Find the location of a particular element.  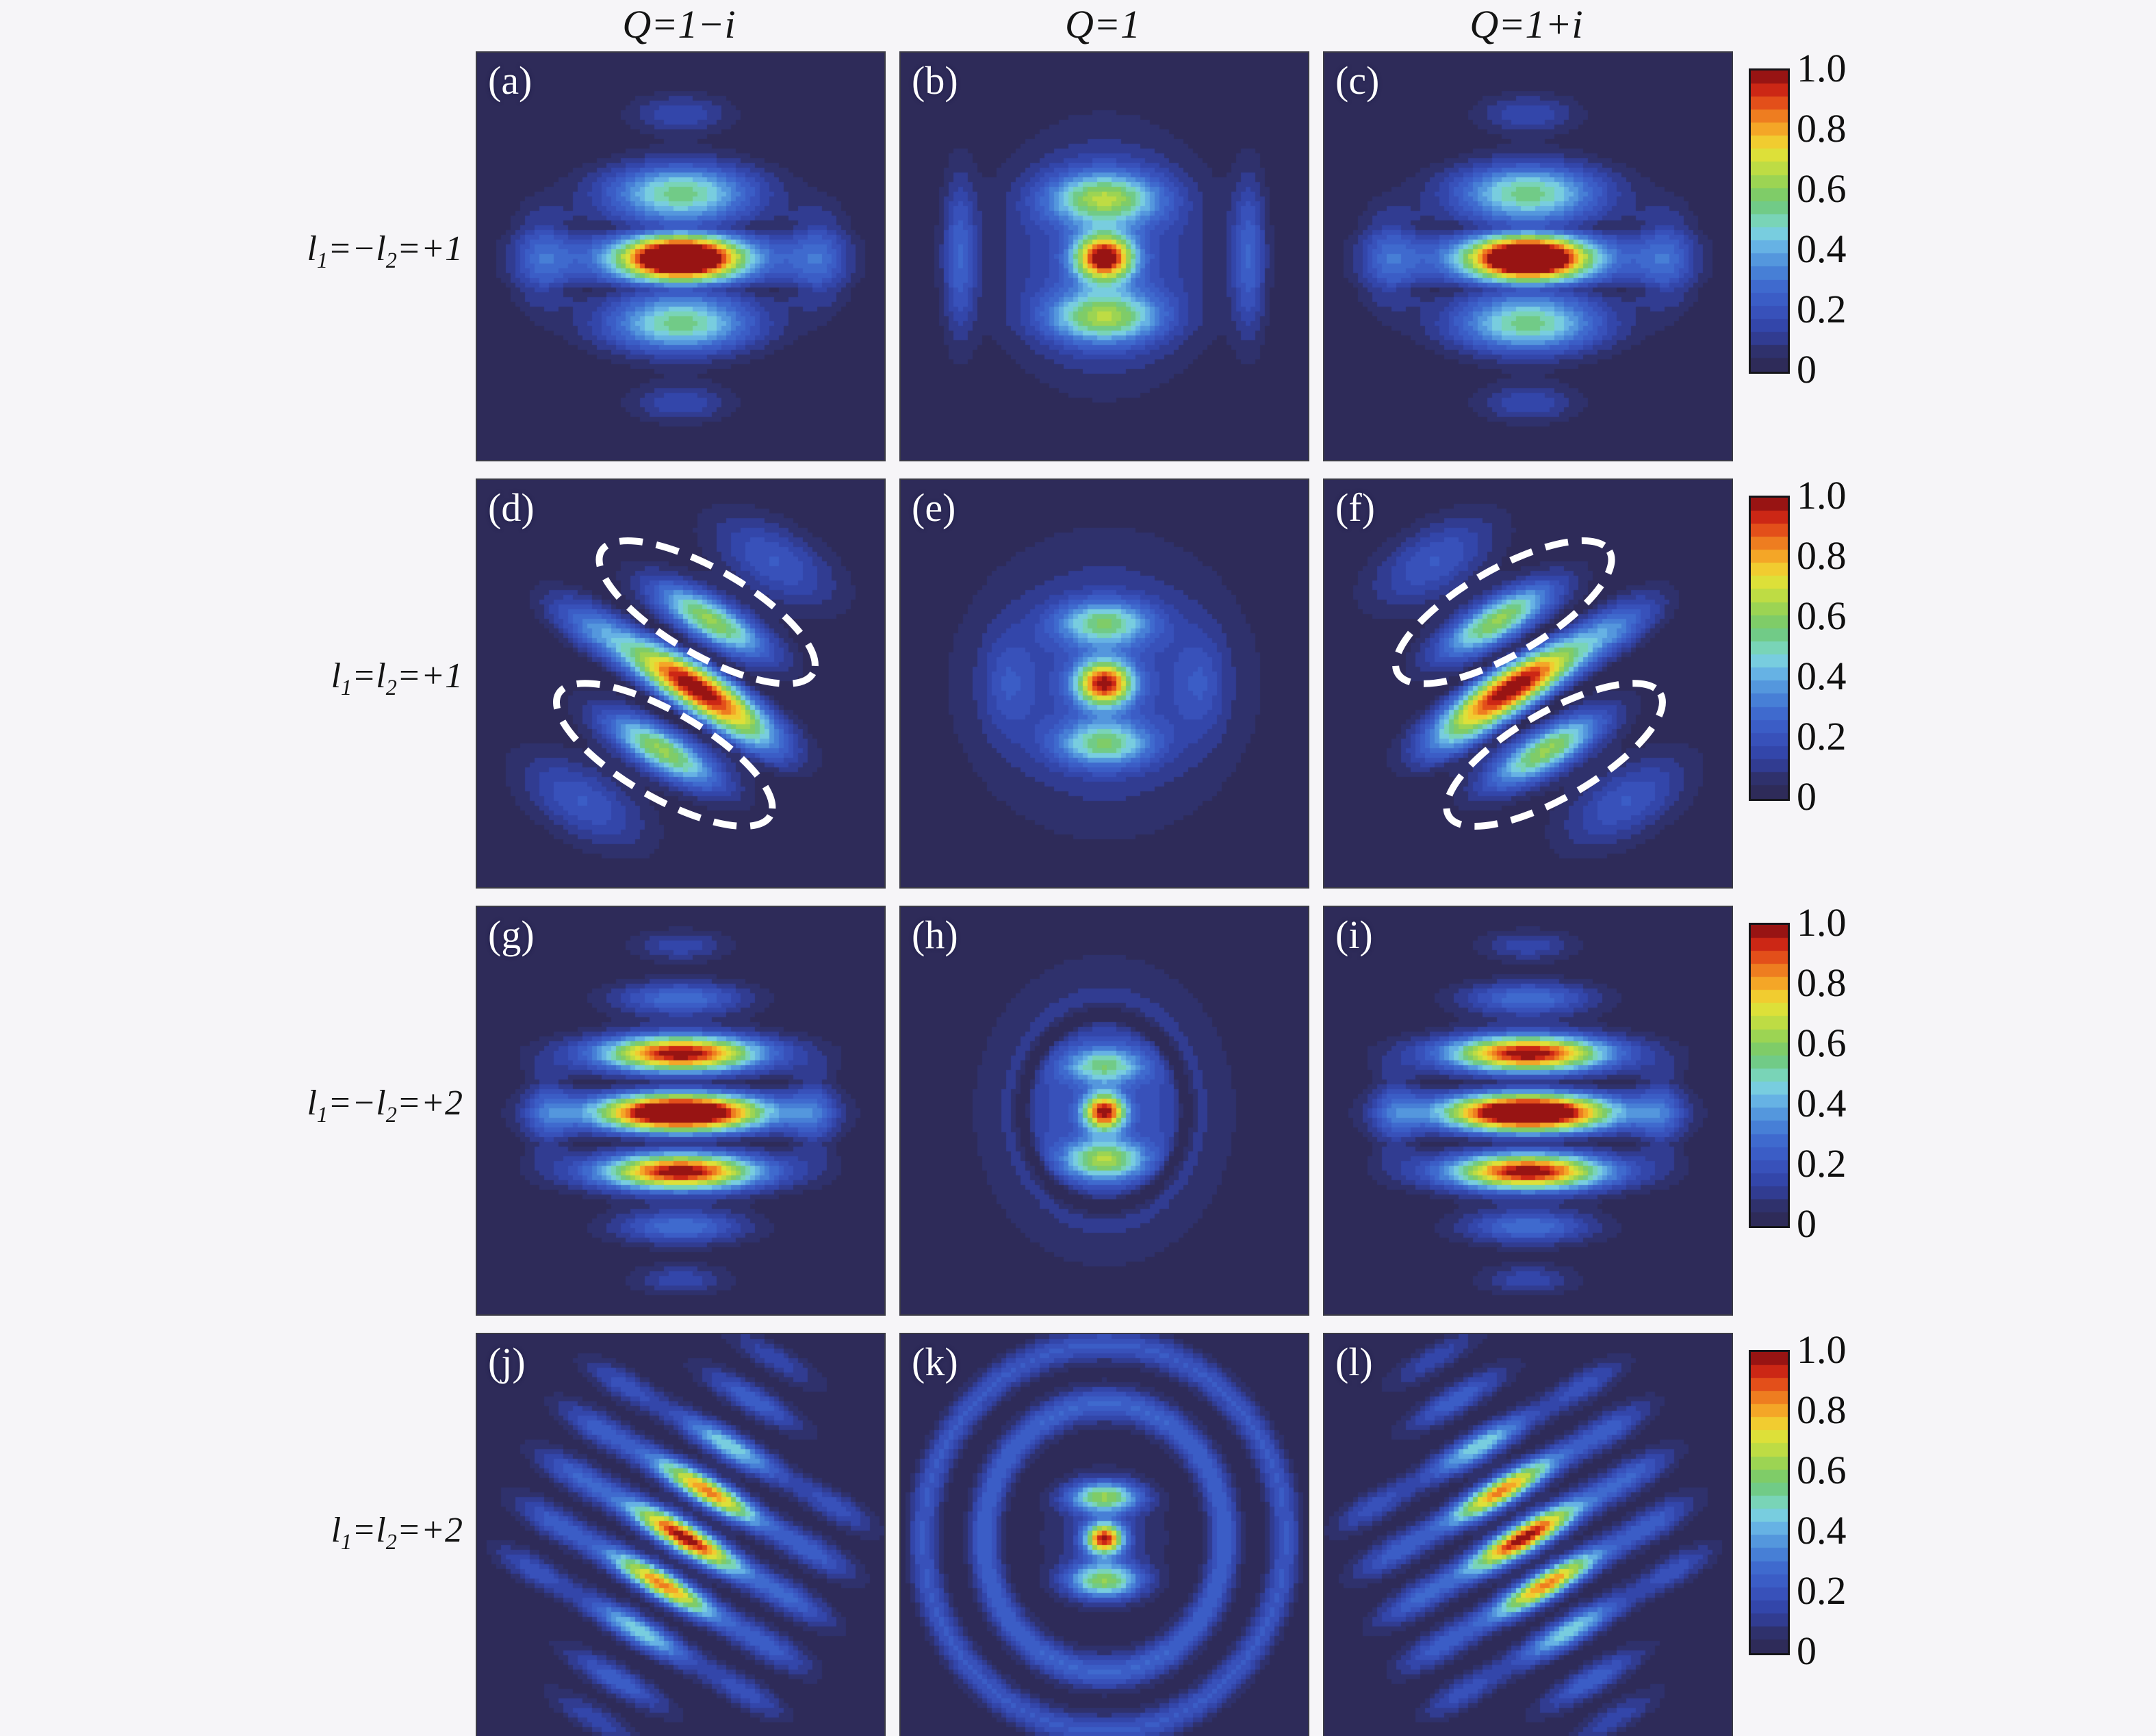

panel-e: (e) is located at coordinates (1104, 683).